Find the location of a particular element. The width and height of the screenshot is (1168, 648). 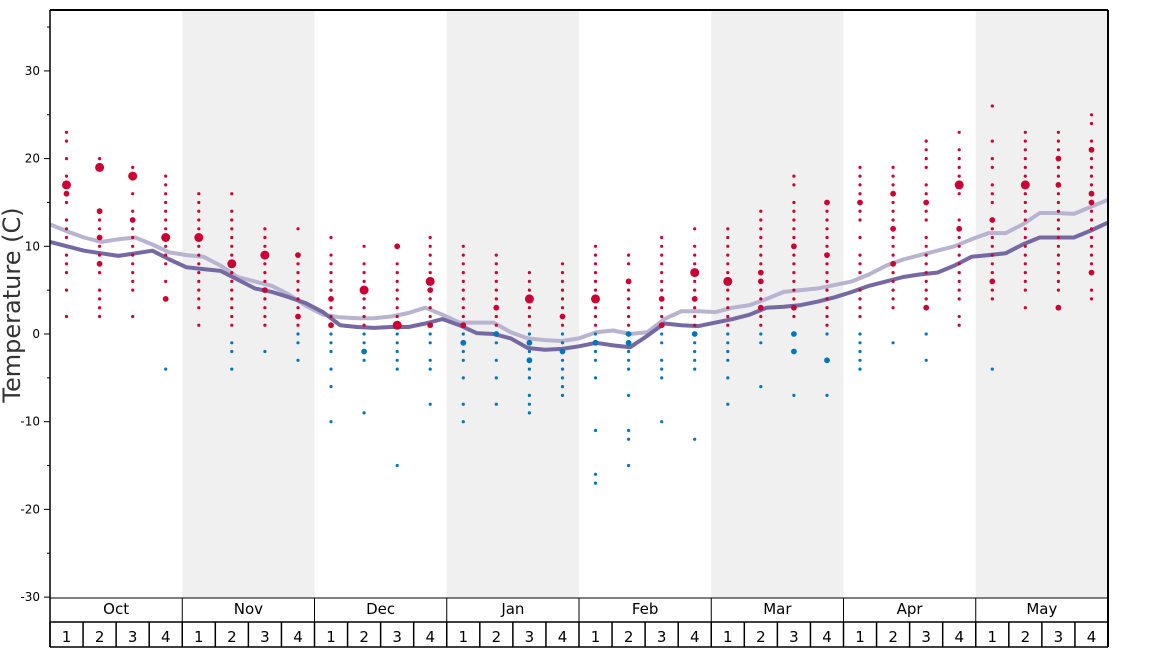

month-label-mar: Mar is located at coordinates (777, 609).